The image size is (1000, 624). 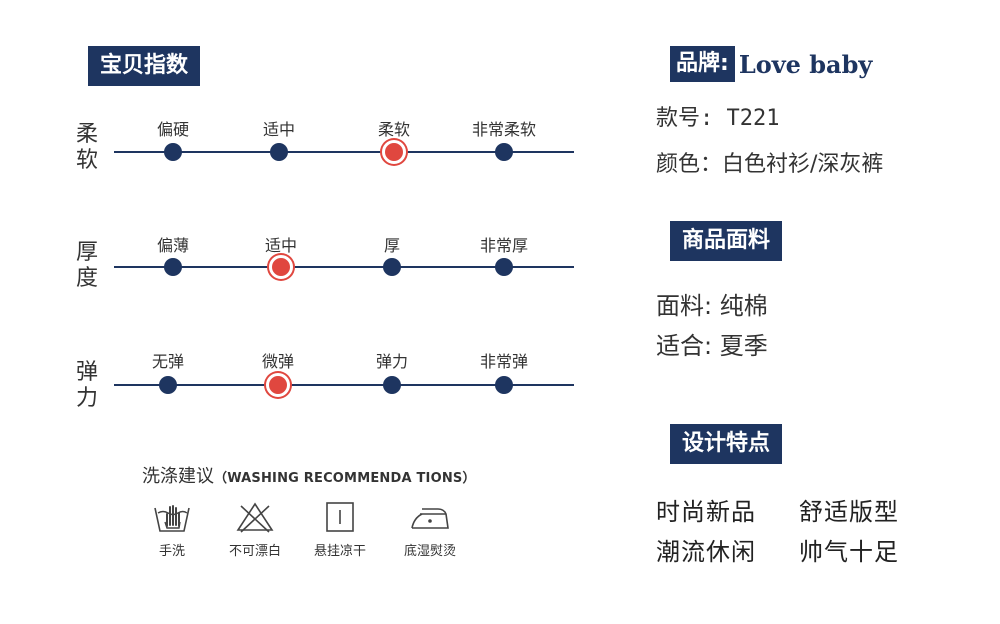 What do you see at coordinates (345, 478) in the screenshot?
I see `washing-subtitle: （WASHING RECOMMENDA TIONS）` at bounding box center [345, 478].